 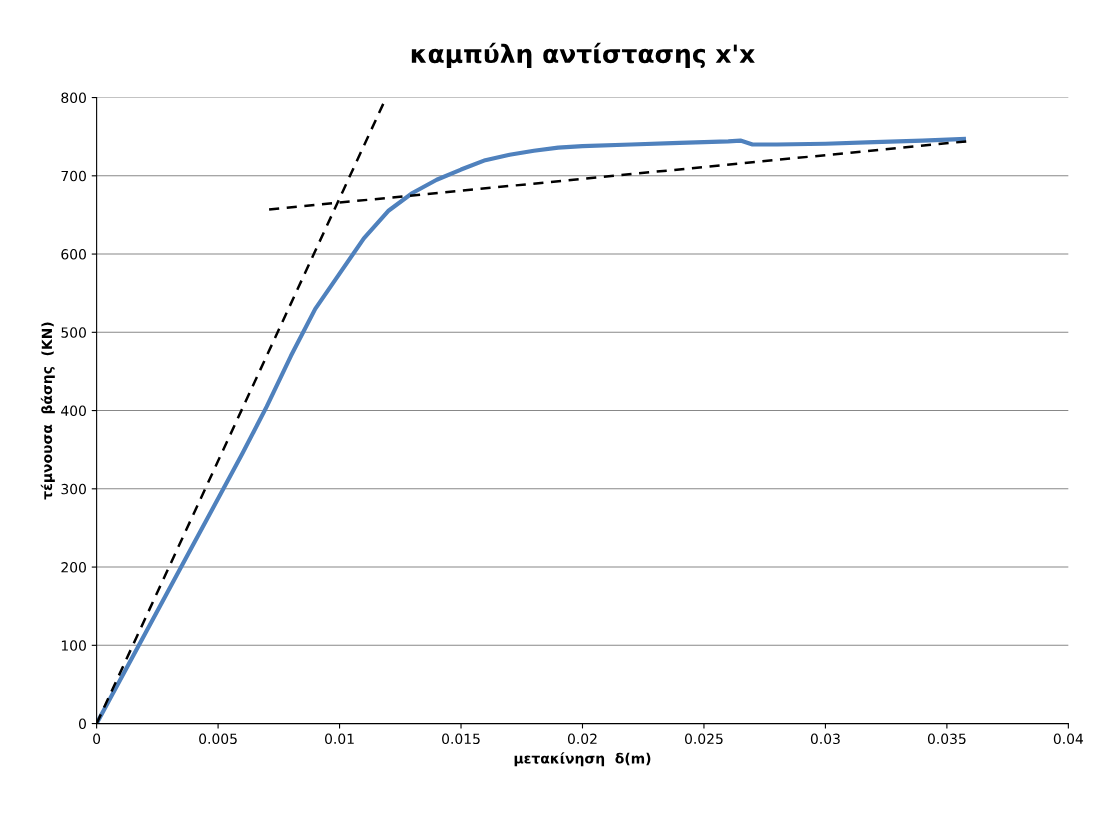 What do you see at coordinates (73, 254) in the screenshot?
I see `y-tick-label: 600` at bounding box center [73, 254].